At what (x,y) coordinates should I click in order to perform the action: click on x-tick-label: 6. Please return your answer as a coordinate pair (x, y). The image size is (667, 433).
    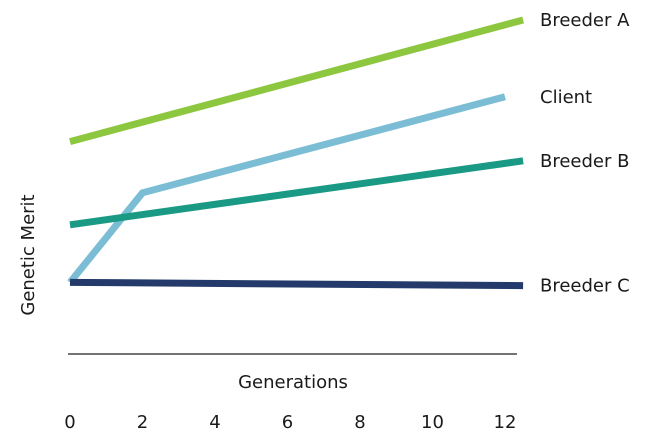
    Looking at the image, I should click on (287, 422).